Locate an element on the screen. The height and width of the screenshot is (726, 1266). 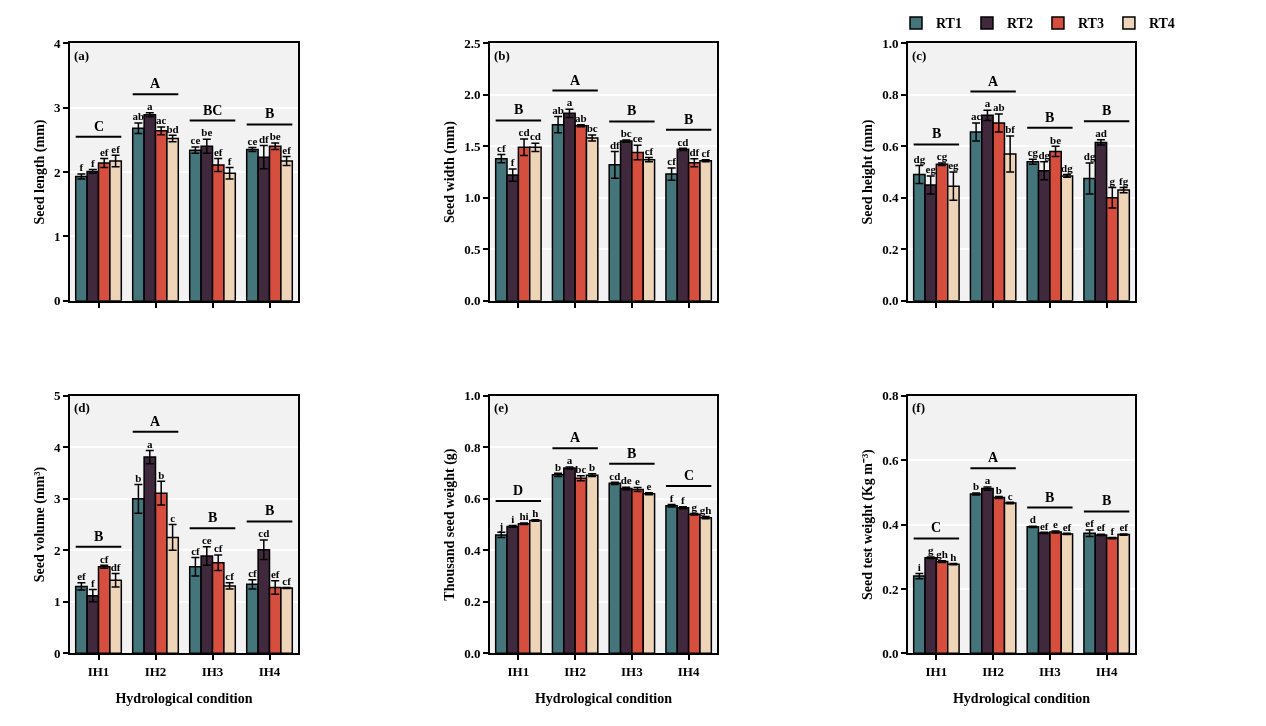
y-tick-label: 2.0 is located at coordinates (472, 95).